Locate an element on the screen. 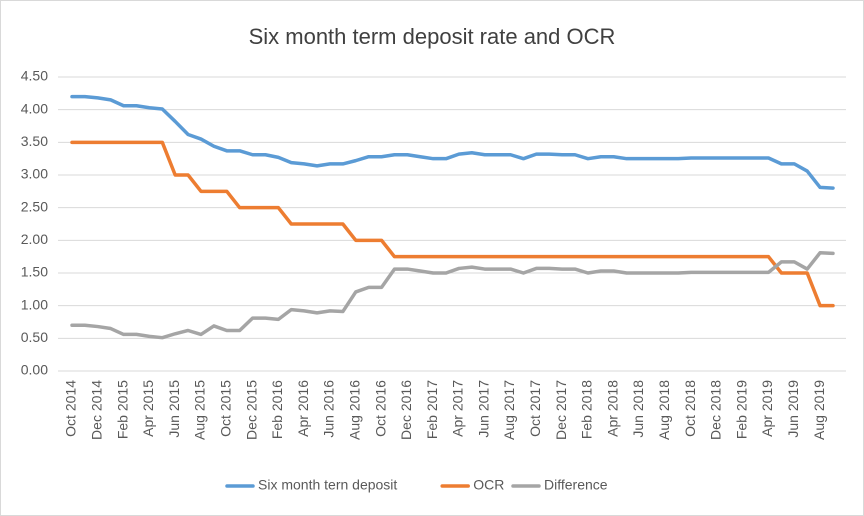 This screenshot has width=864, height=516. x-tick-label: Apr 2016 is located at coordinates (303, 408).